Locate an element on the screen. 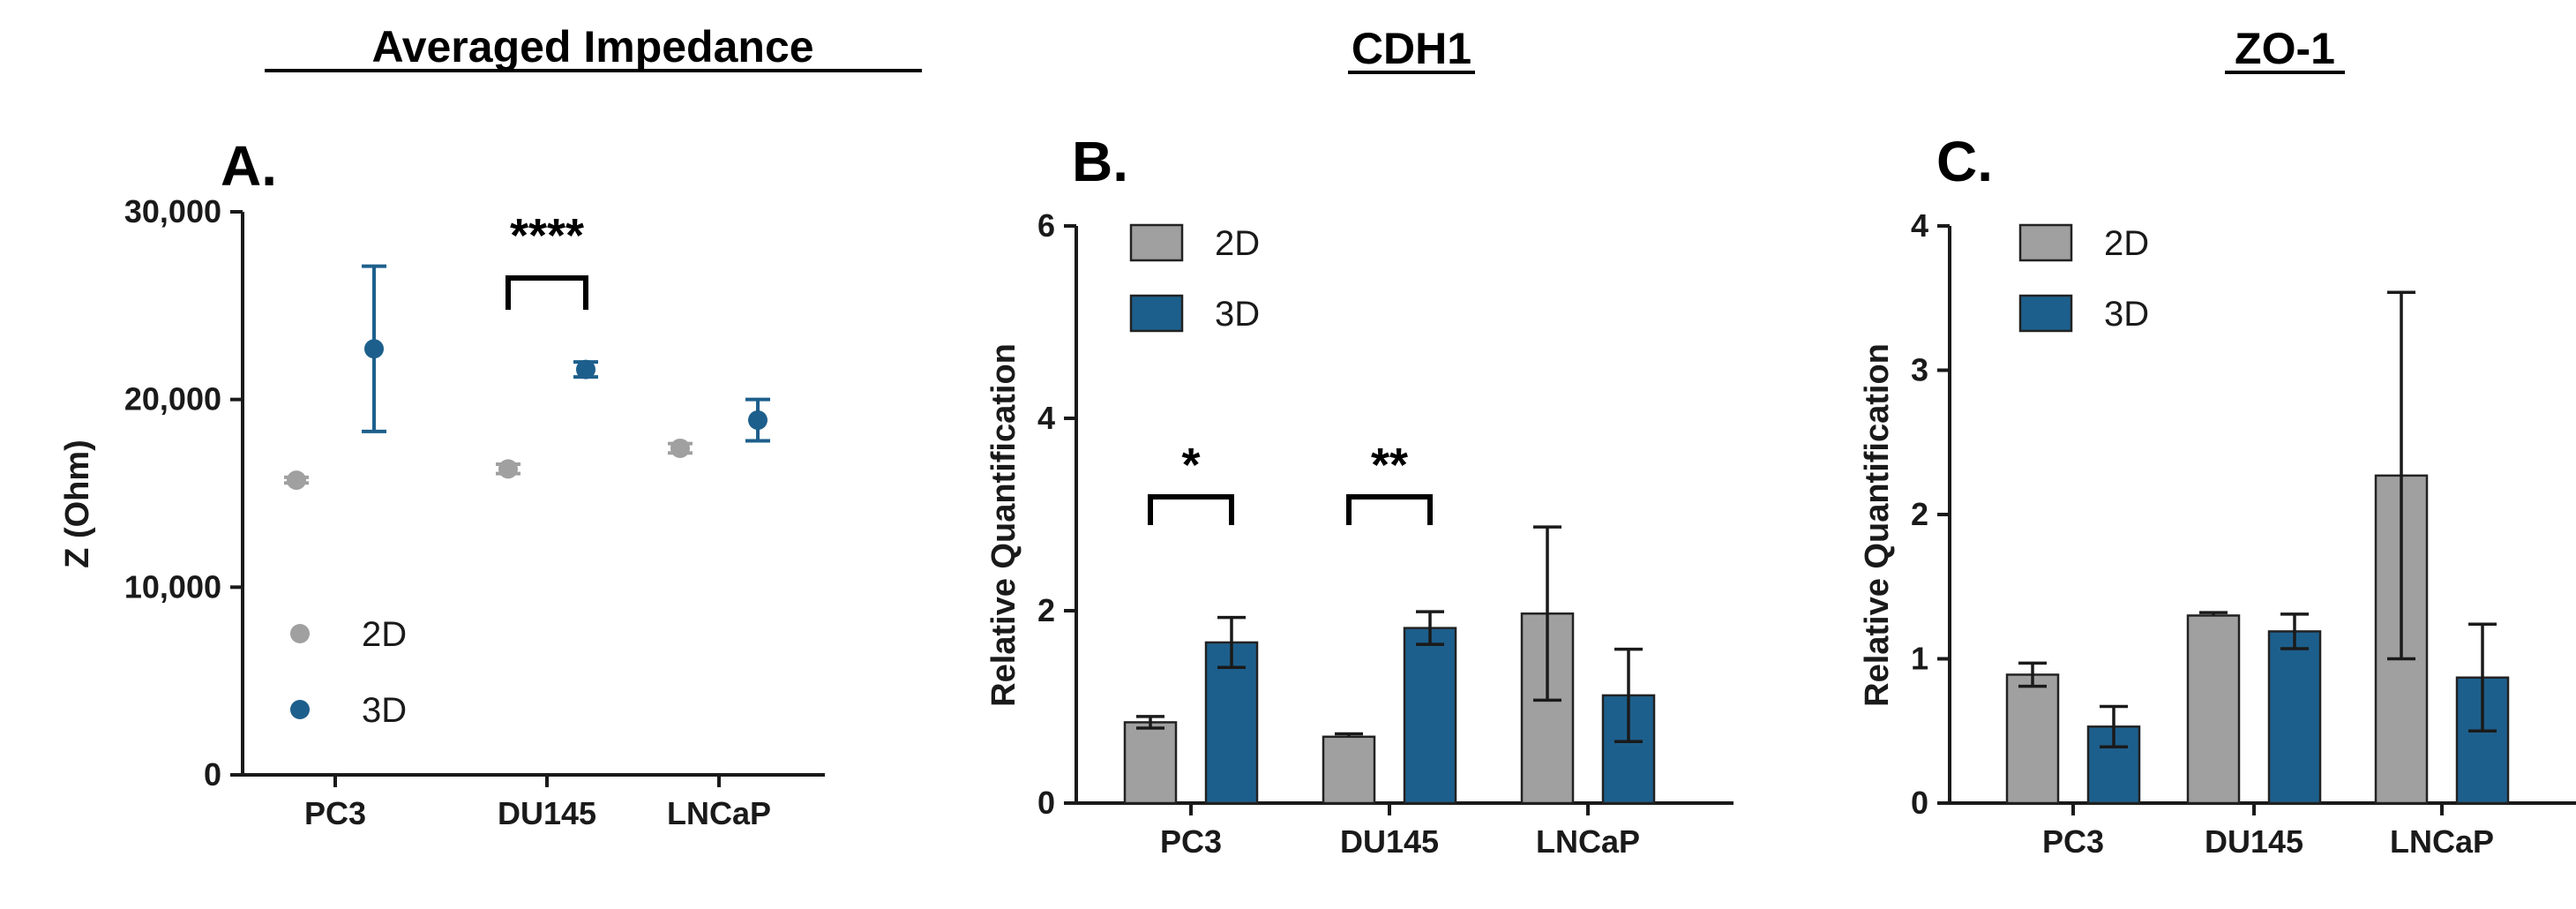 This screenshot has height=909, width=2576. panel-c-bar-2d-du145 is located at coordinates (2214, 709).